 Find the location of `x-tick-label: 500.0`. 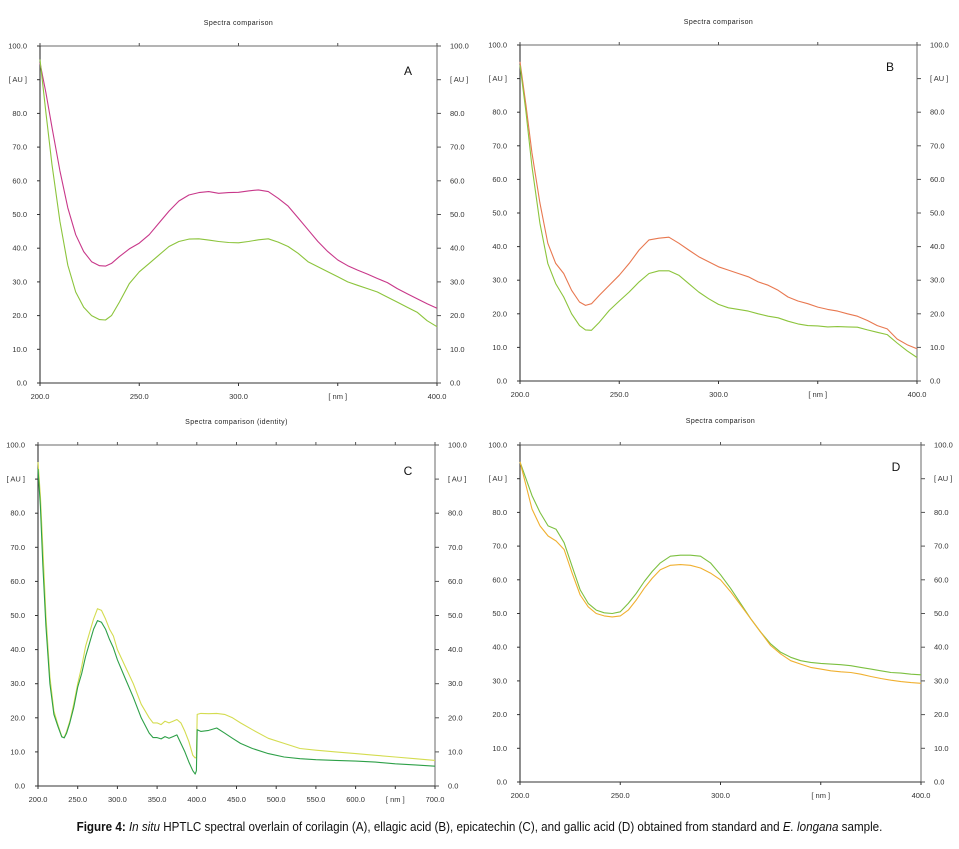

x-tick-label: 500.0 is located at coordinates (276, 799).